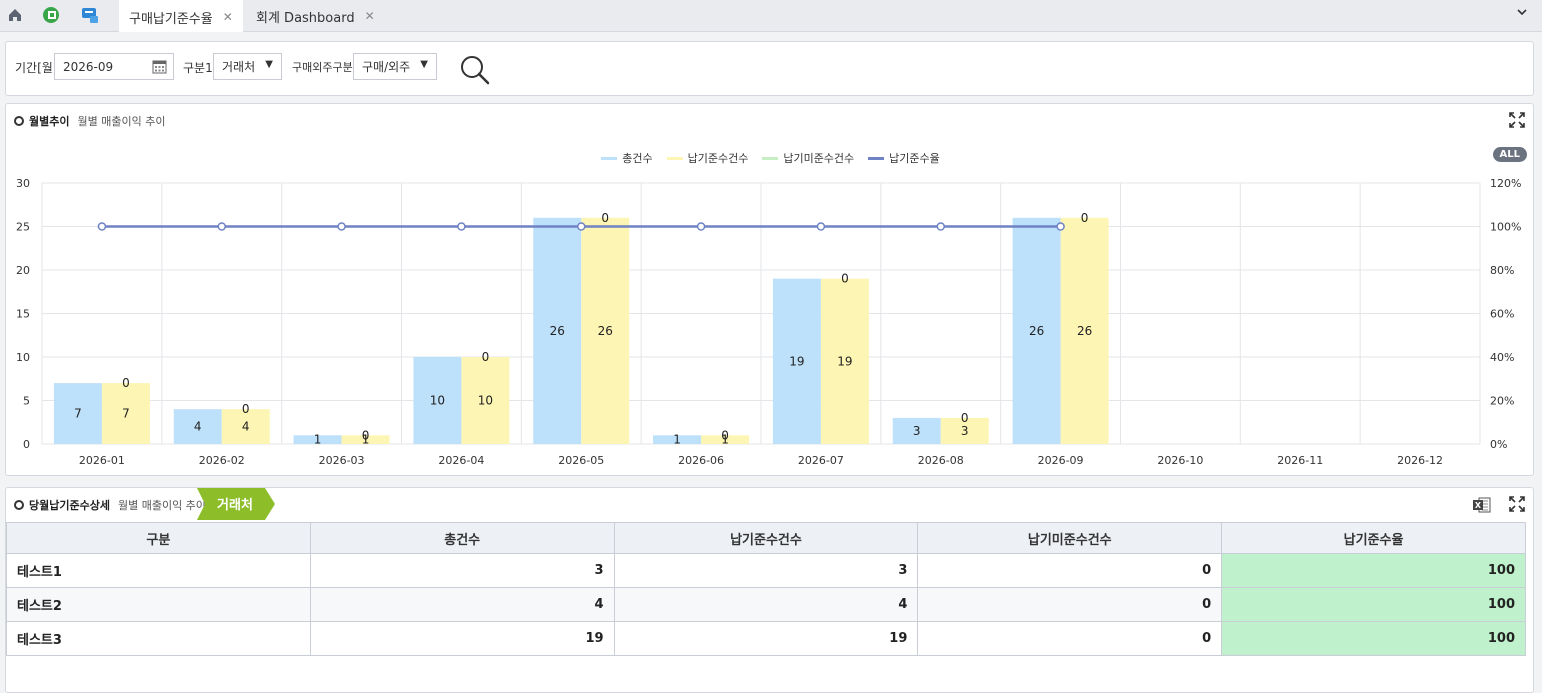 Image resolution: width=1542 pixels, height=693 pixels. What do you see at coordinates (462, 604) in the screenshot?
I see `cell-total: 4` at bounding box center [462, 604].